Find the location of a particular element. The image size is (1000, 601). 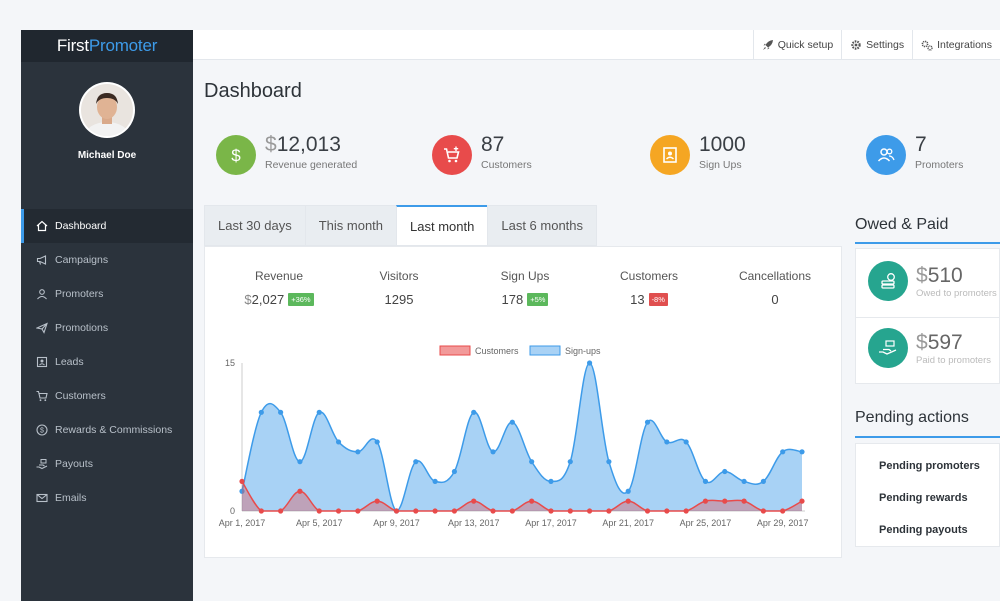

avatar is located at coordinates (107, 110).